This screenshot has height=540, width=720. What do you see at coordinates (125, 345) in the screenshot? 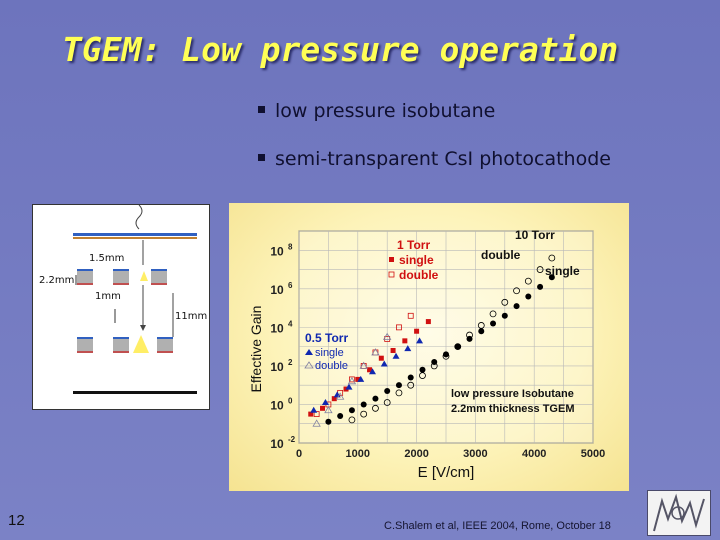
I see `electrode-bottom-row` at bounding box center [125, 345].